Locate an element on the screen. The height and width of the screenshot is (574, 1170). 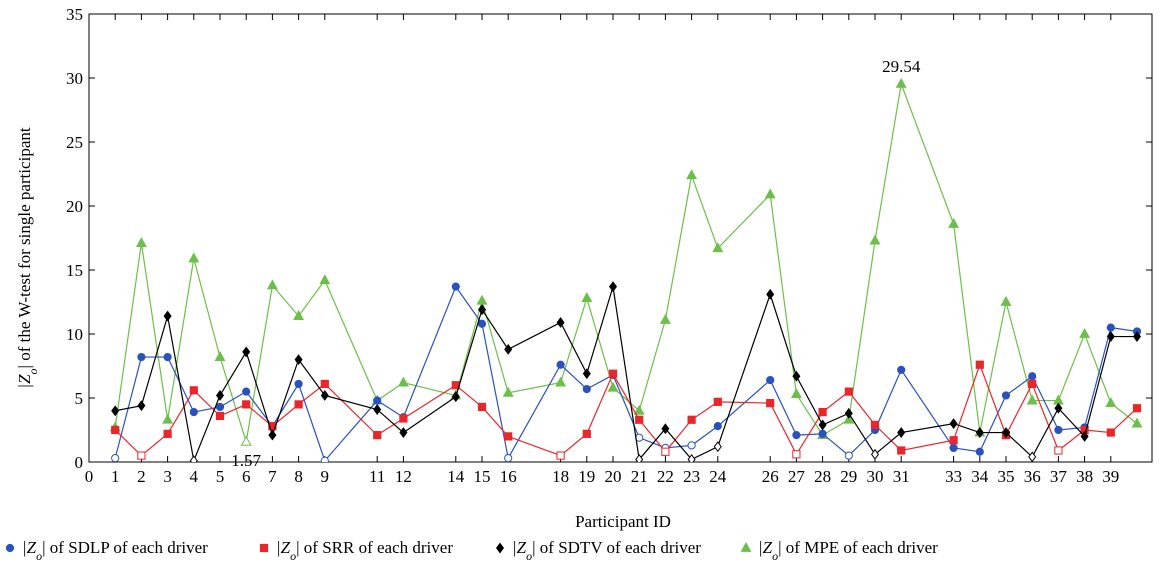
legend-label-rest: | of SDTV of each driver is located at coordinates (616, 547).